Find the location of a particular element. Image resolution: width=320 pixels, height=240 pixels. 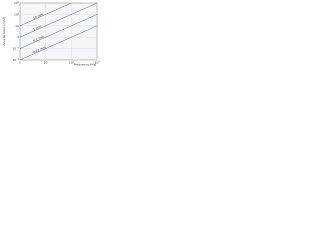

series-label: 0.1 mm is located at coordinates (38, 39).